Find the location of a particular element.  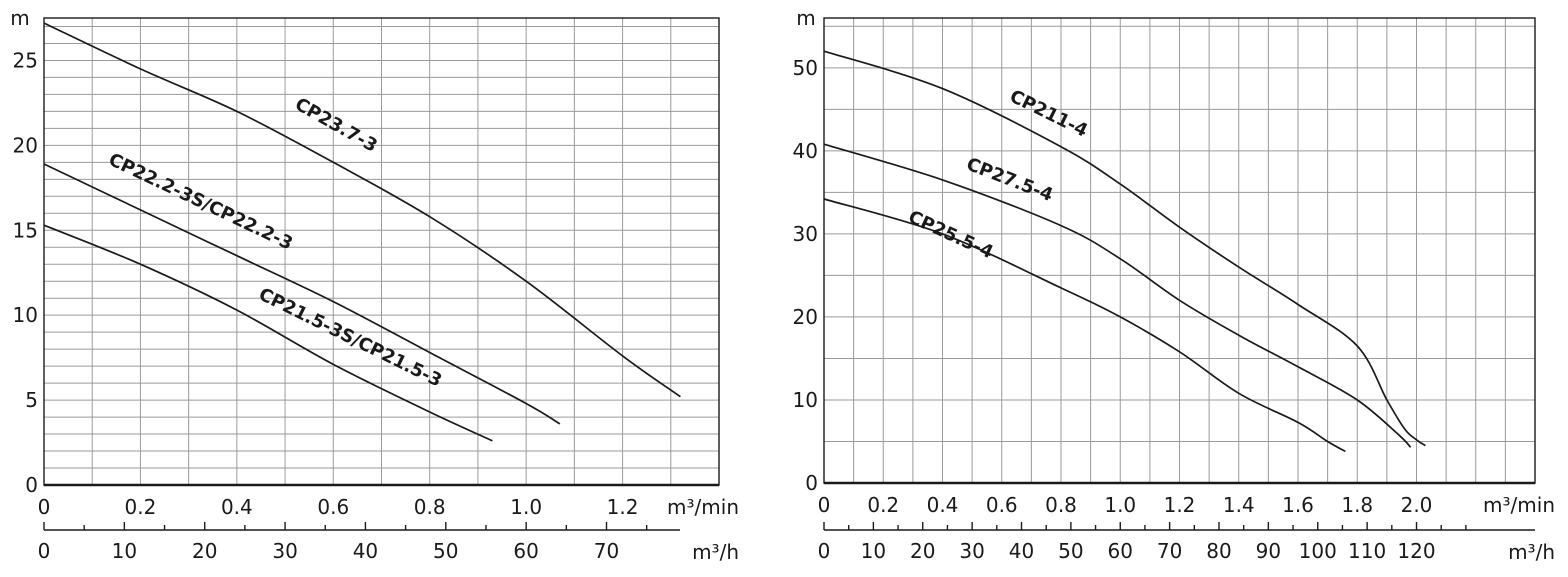

x-tick-label: 1.8 is located at coordinates (1357, 505).